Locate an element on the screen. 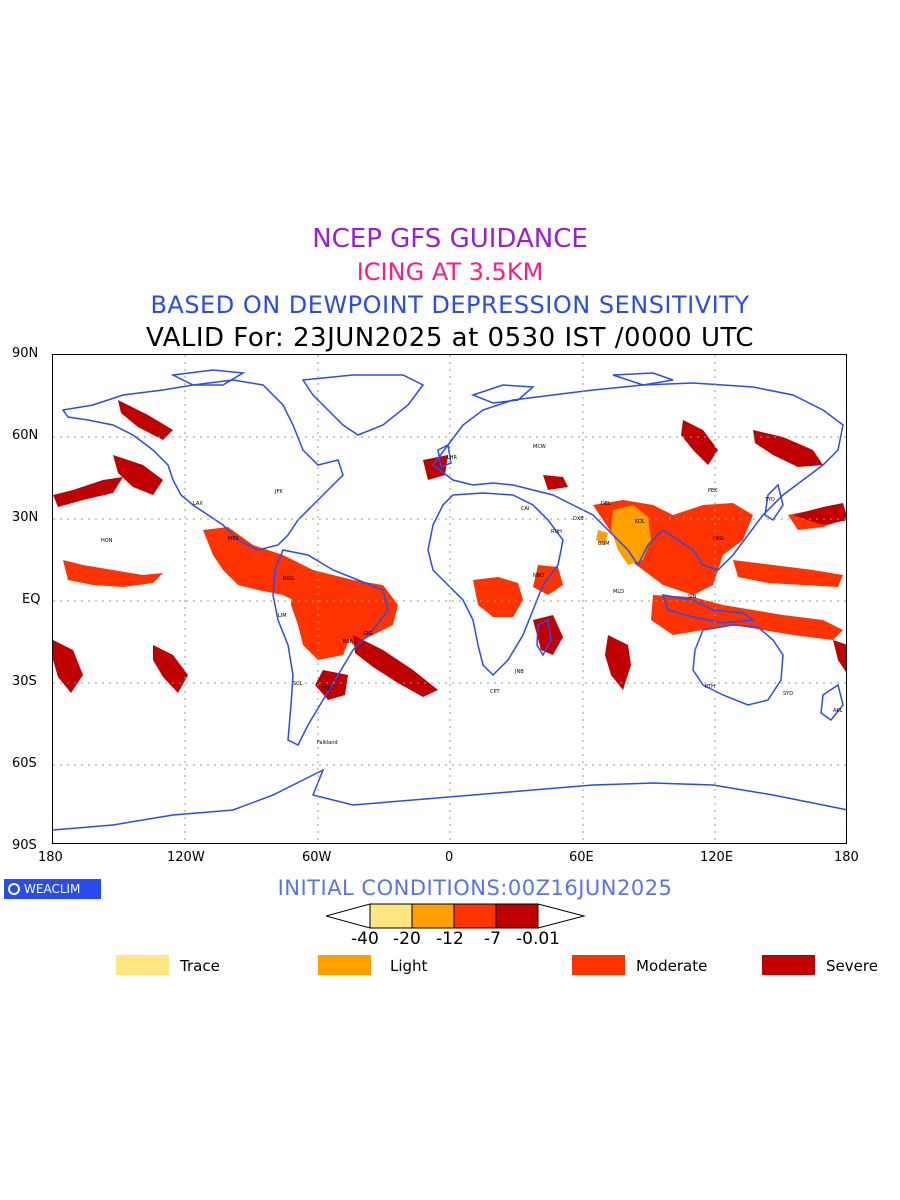 Image resolution: width=900 pixels, height=1200 pixels. station-label: PTH is located at coordinates (710, 687).